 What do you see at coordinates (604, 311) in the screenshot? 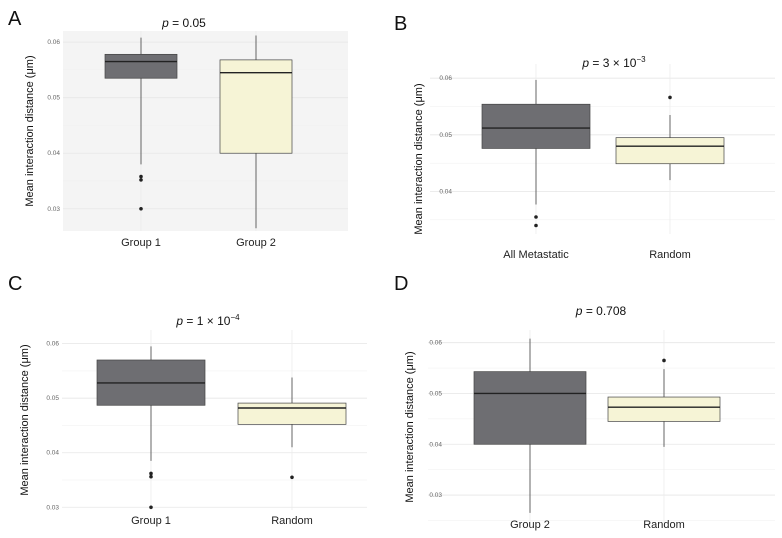
I see `title-text: = 0.708` at bounding box center [604, 311].